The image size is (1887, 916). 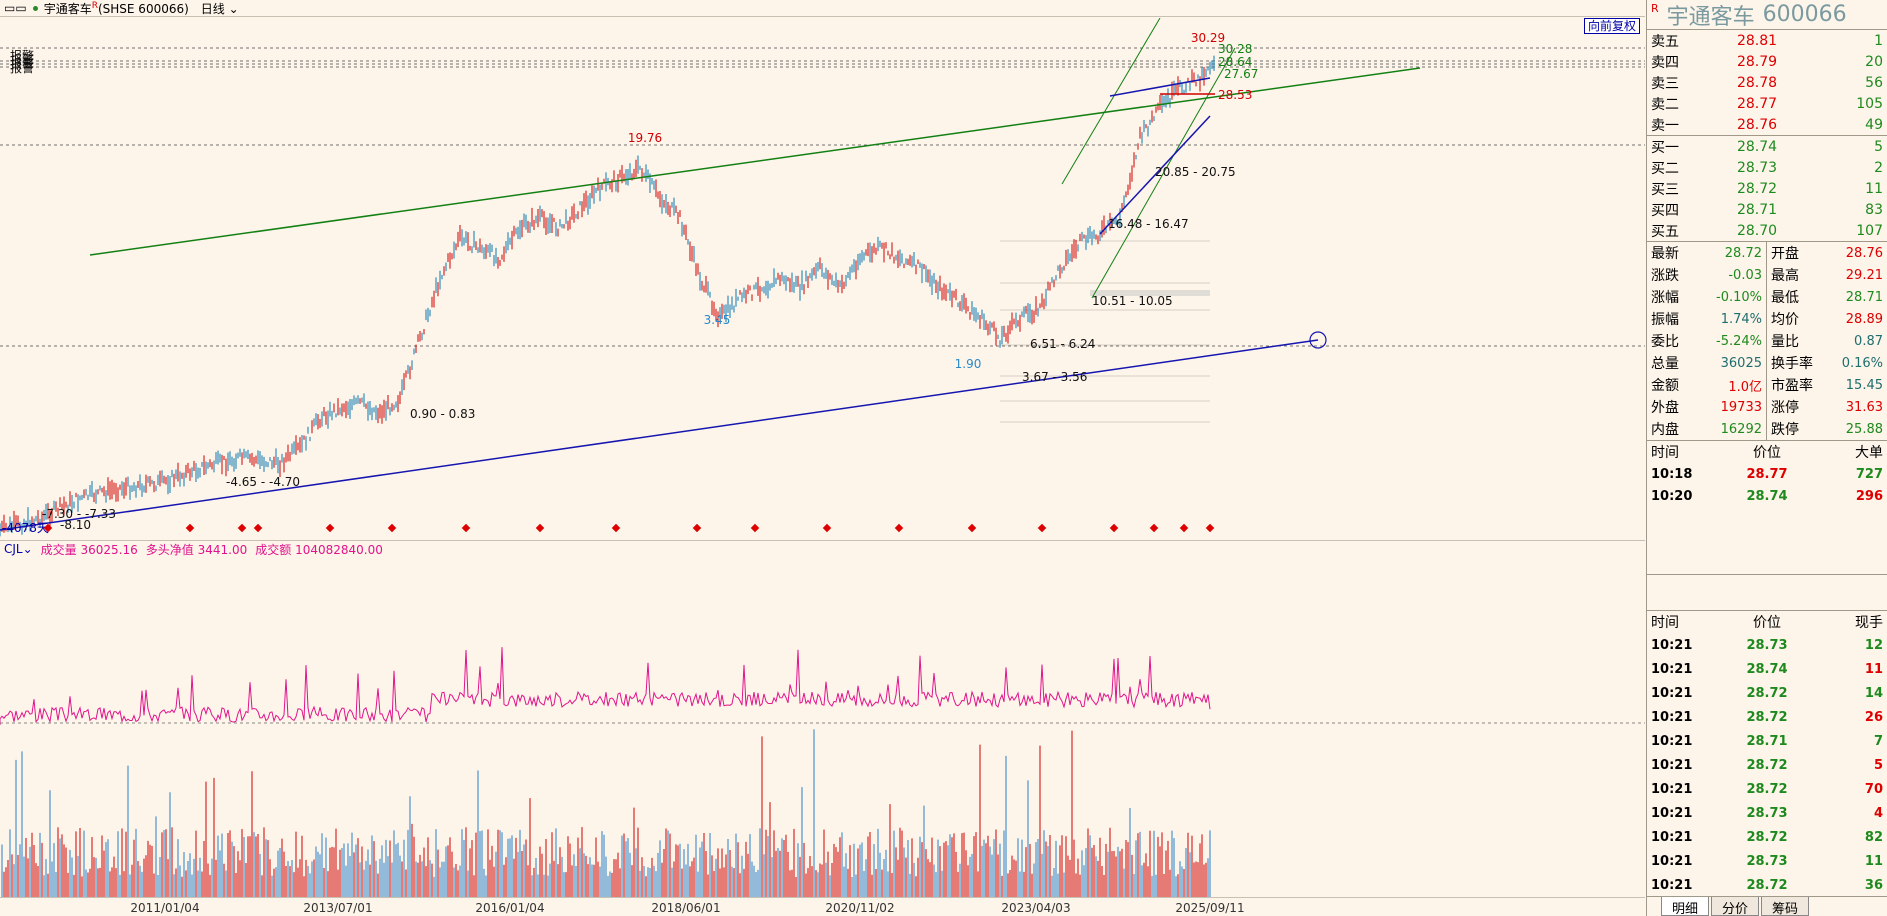 I want to click on label-gap2: 16.48 - 16.47, so click(x=1148, y=224).